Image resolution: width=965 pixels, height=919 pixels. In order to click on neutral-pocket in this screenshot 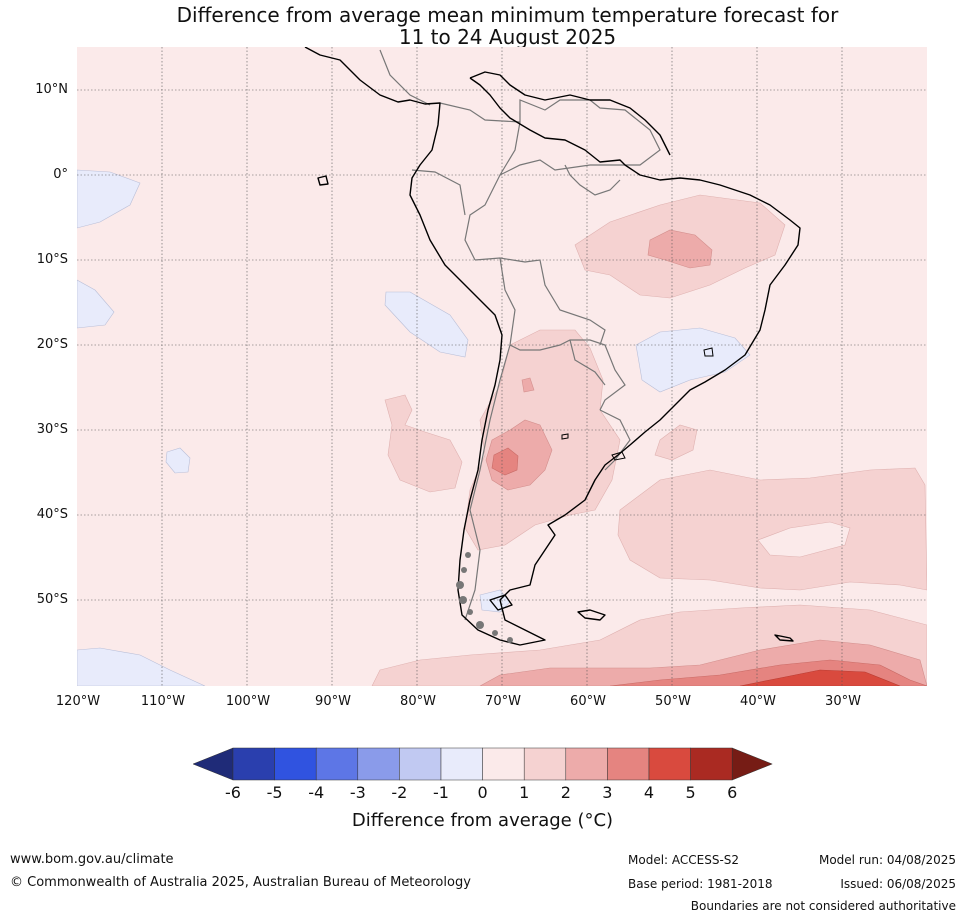, I will do `click(804, 539)`.